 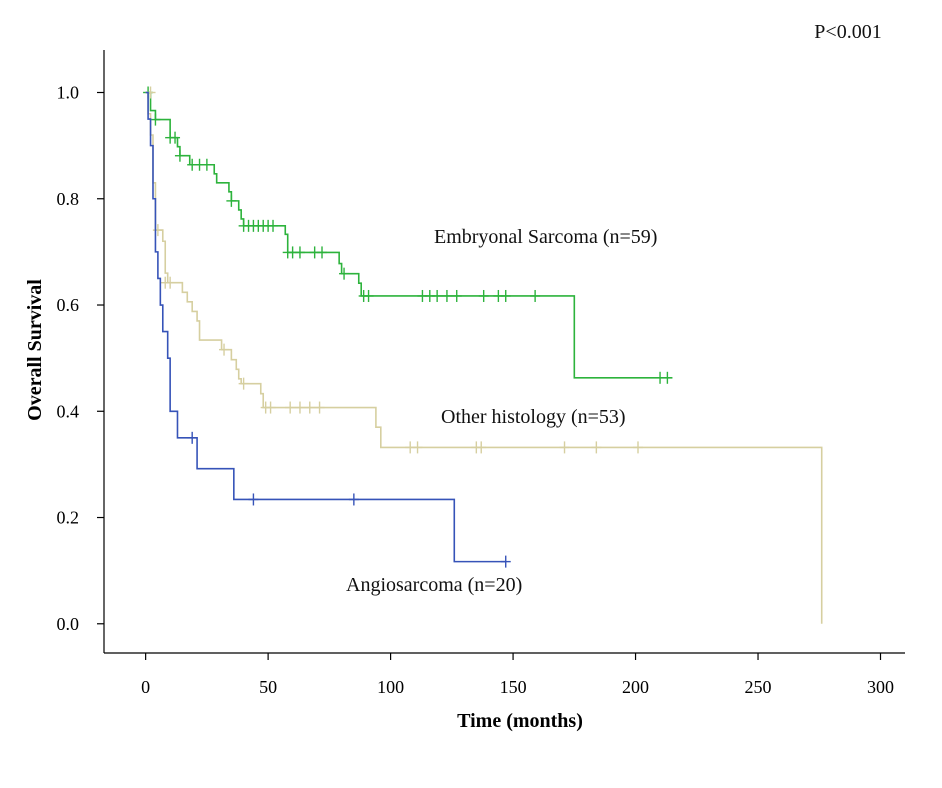 What do you see at coordinates (68, 199) in the screenshot?
I see `y-tick-label: 0.8` at bounding box center [68, 199].